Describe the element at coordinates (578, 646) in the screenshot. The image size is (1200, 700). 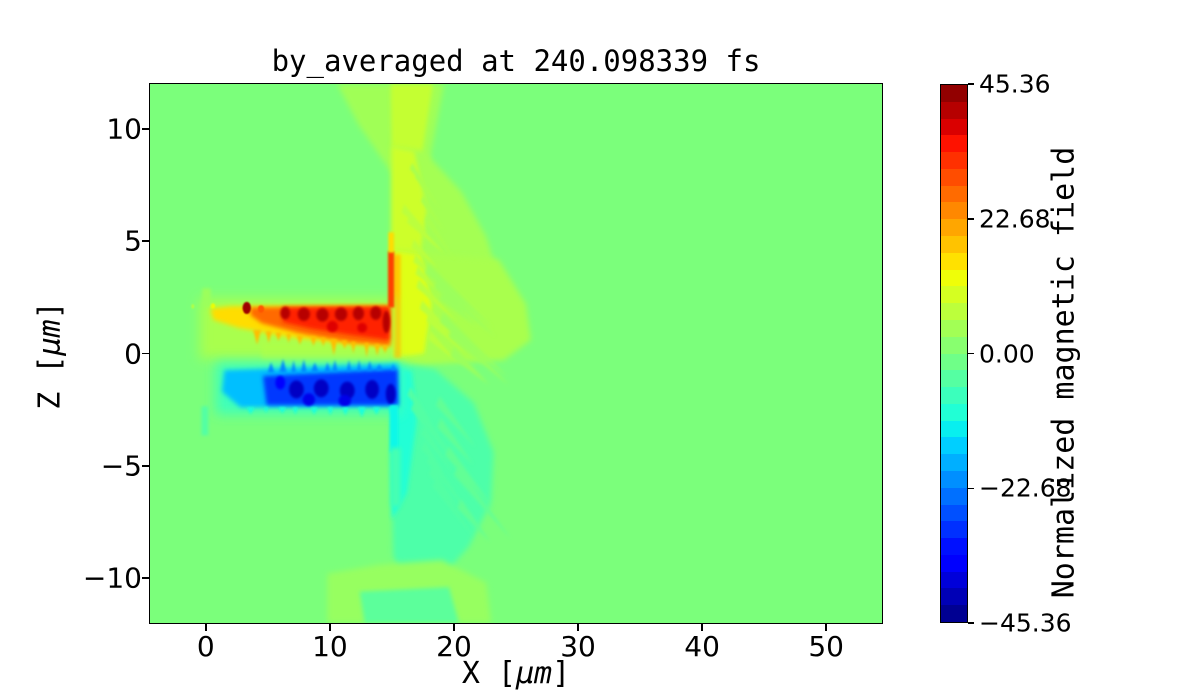
I see `x-tick-label: 30` at that location.